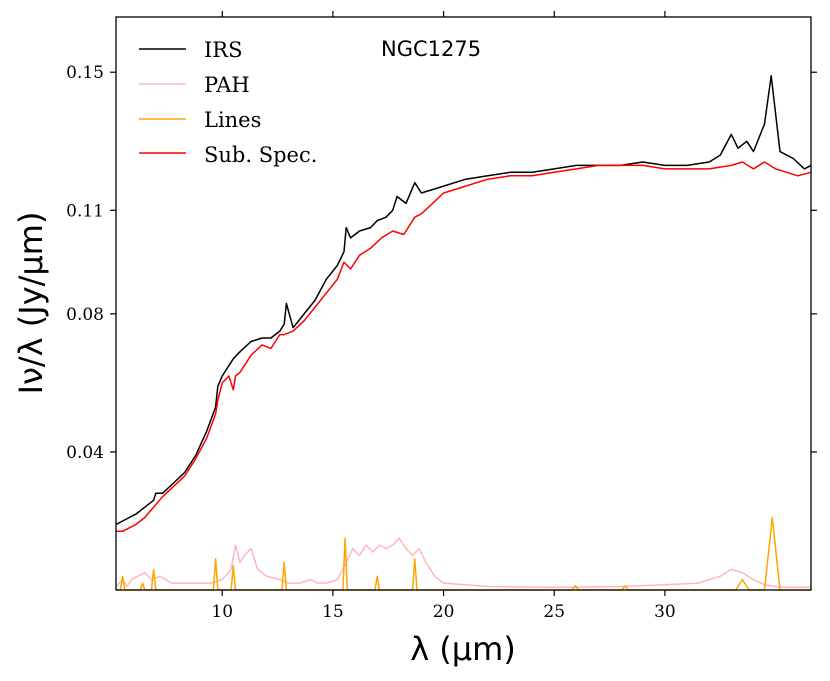  I want to click on series-line-pah, so click(463, 562).